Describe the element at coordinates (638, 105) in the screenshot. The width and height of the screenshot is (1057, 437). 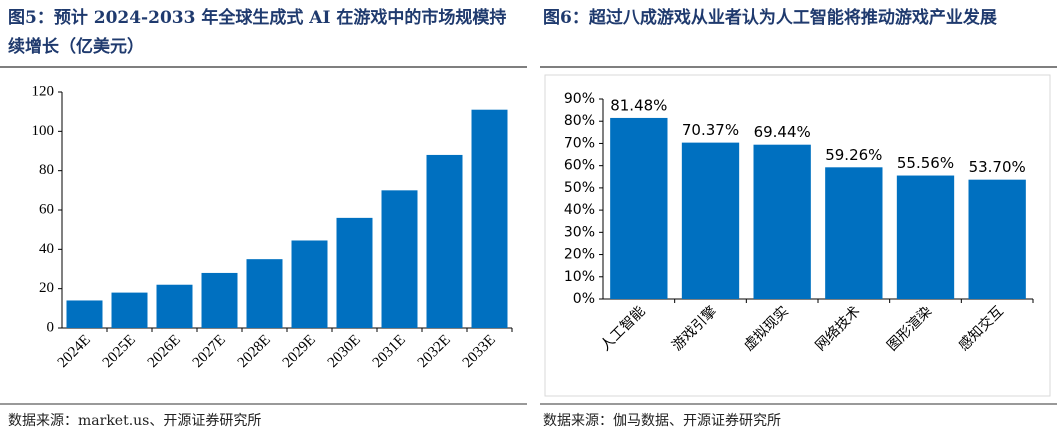
I see `value-label: 81.48%` at that location.